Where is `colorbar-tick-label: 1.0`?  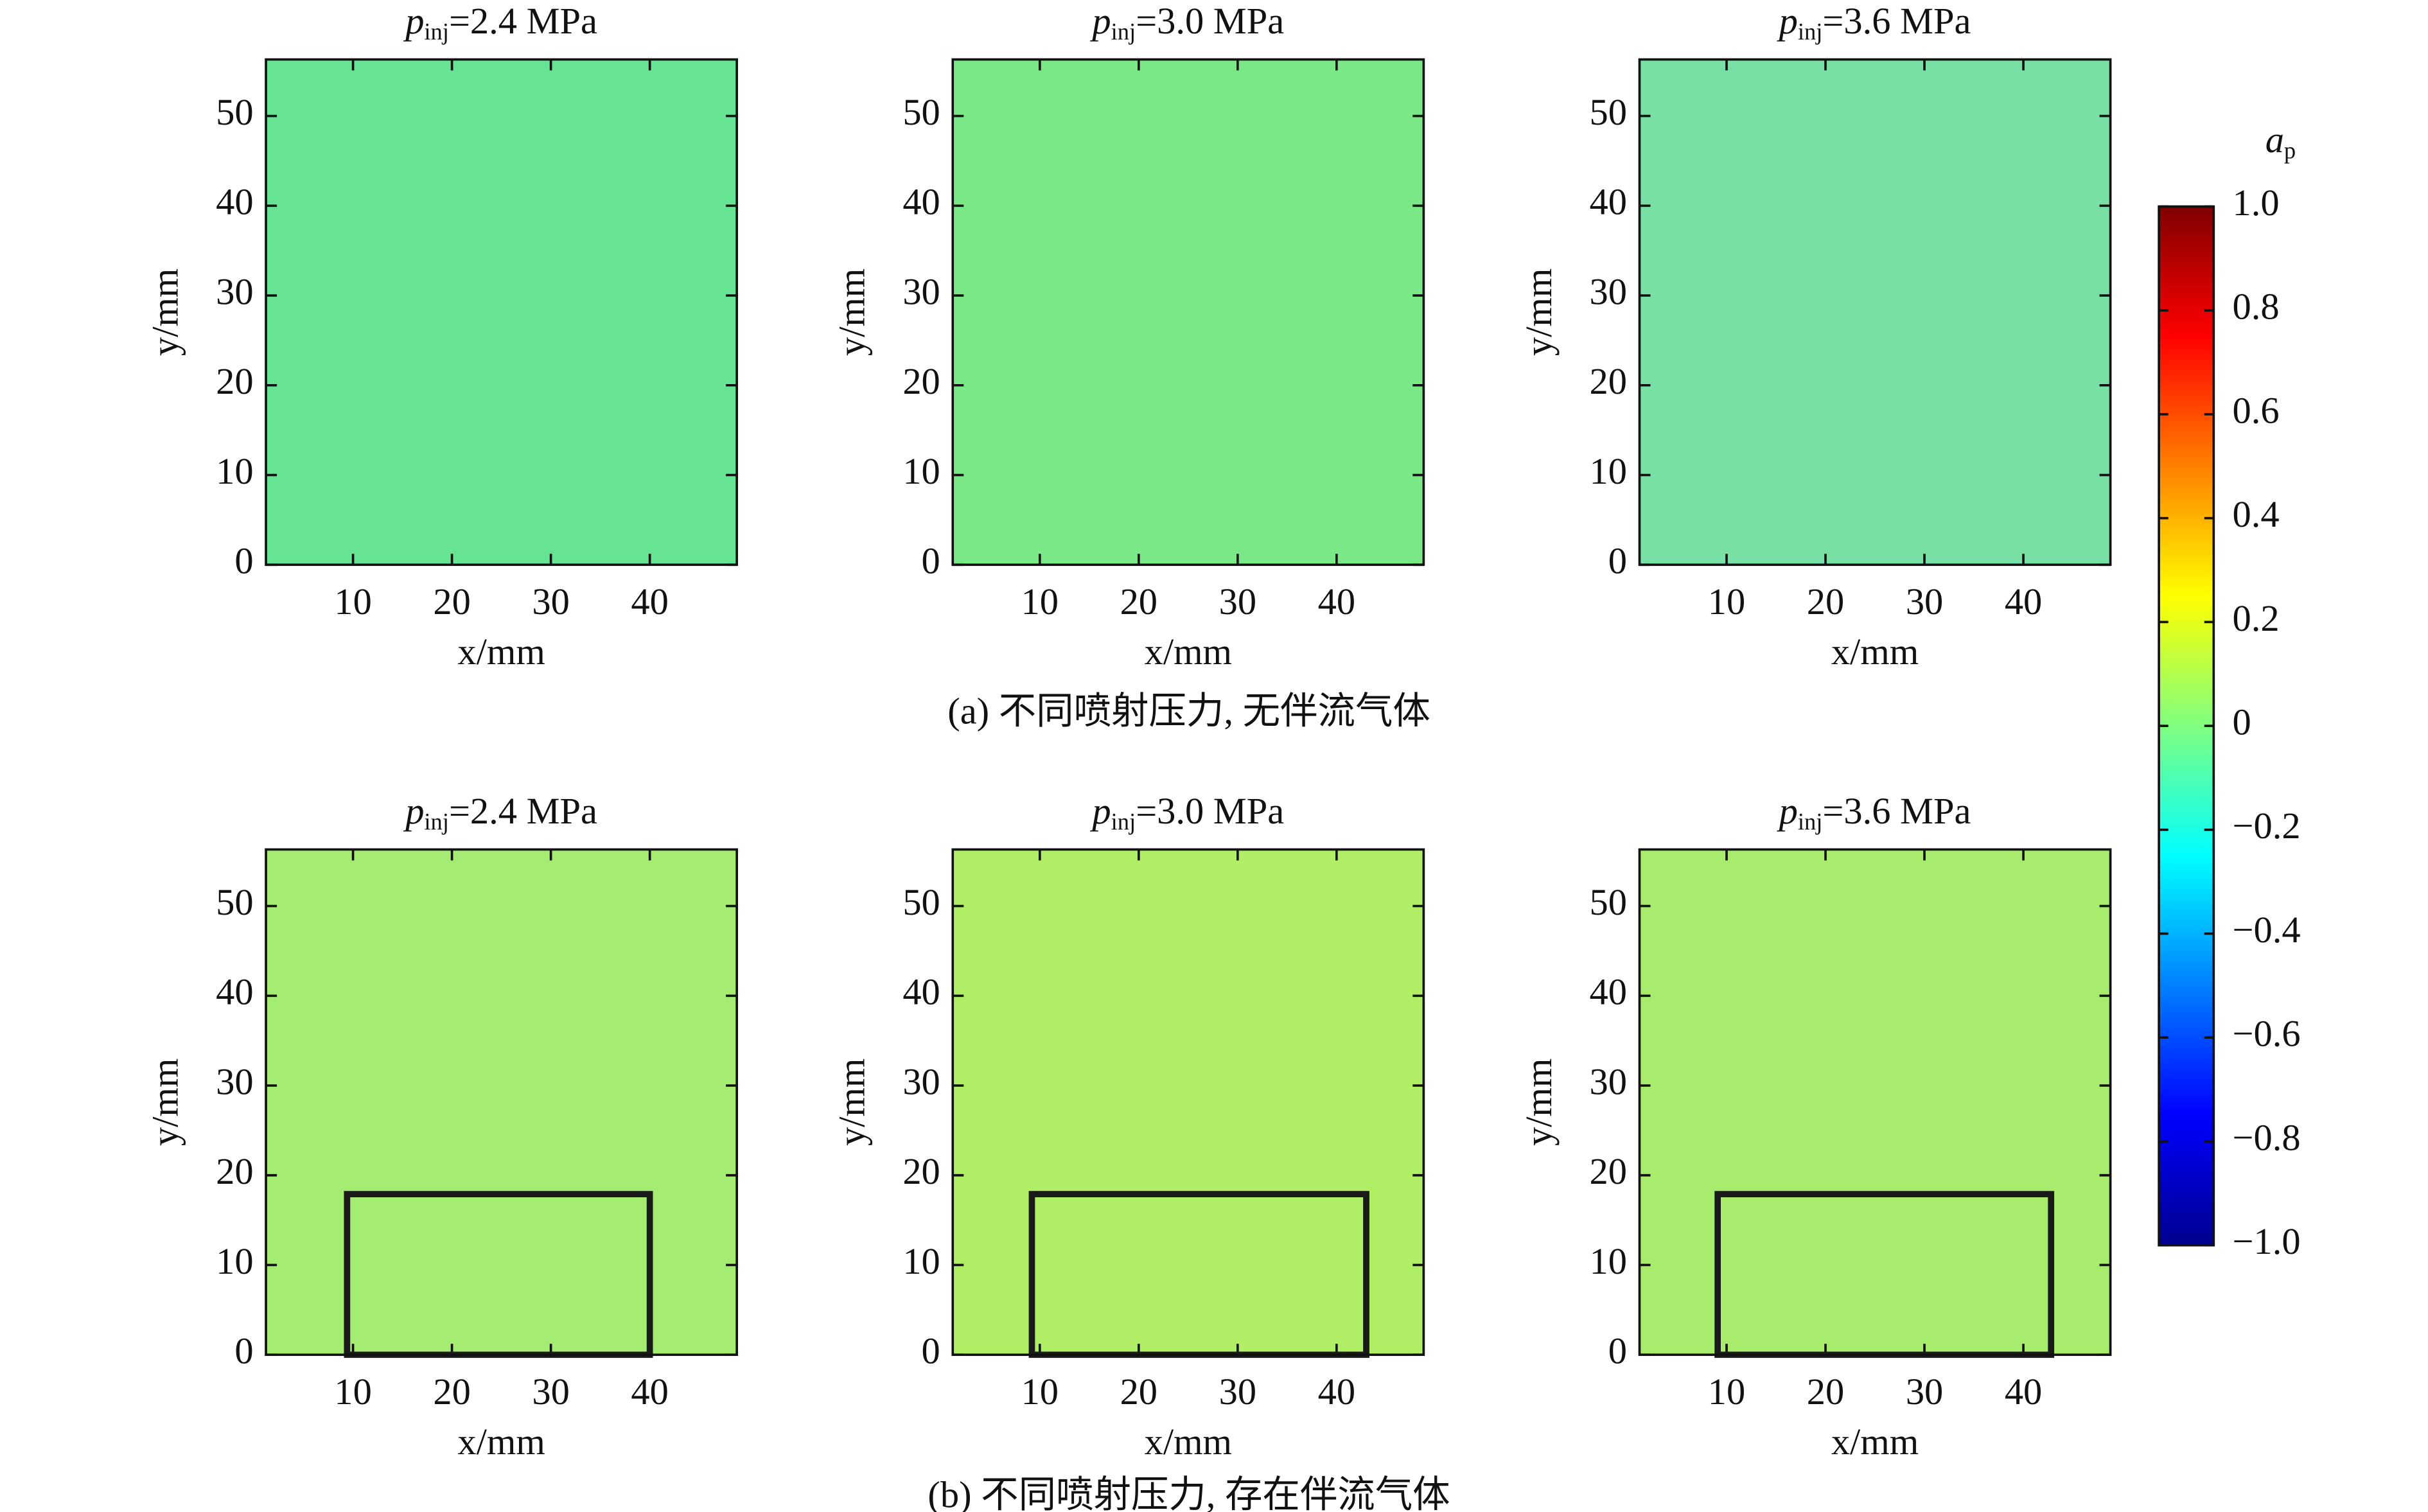 colorbar-tick-label: 1.0 is located at coordinates (2256, 203).